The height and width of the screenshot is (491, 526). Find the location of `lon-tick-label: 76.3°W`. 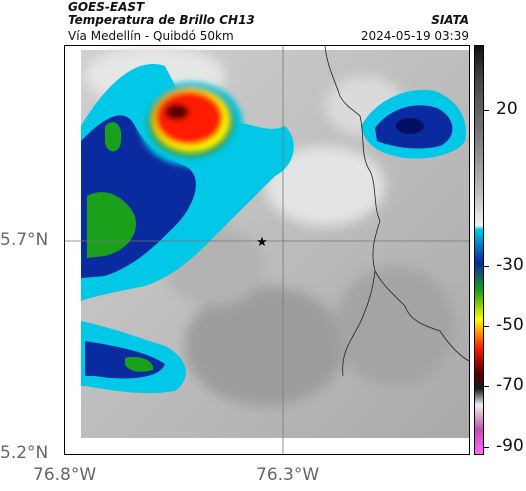

lon-tick-label: 76.3°W is located at coordinates (288, 475).